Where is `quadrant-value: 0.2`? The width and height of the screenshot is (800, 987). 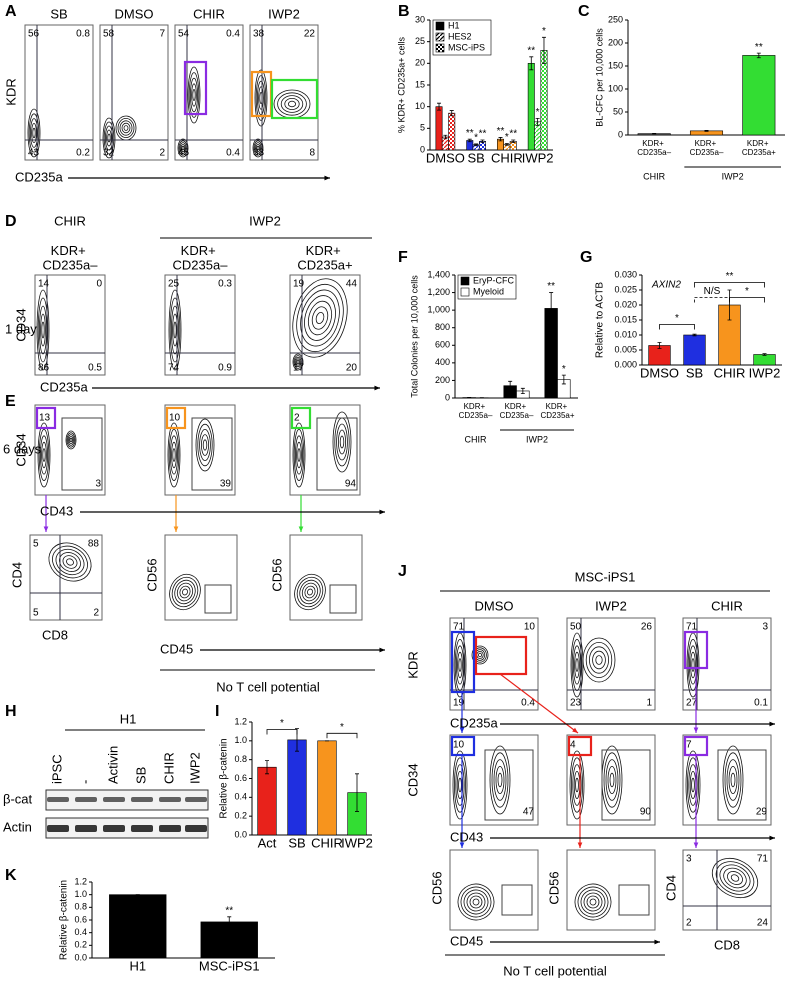 quadrant-value: 0.2 is located at coordinates (83, 153).